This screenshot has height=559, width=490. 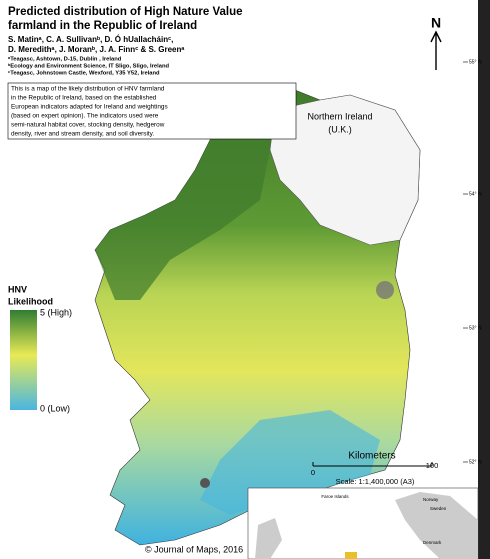 What do you see at coordinates (340, 129) in the screenshot?
I see `region-label: (U.K.)` at bounding box center [340, 129].